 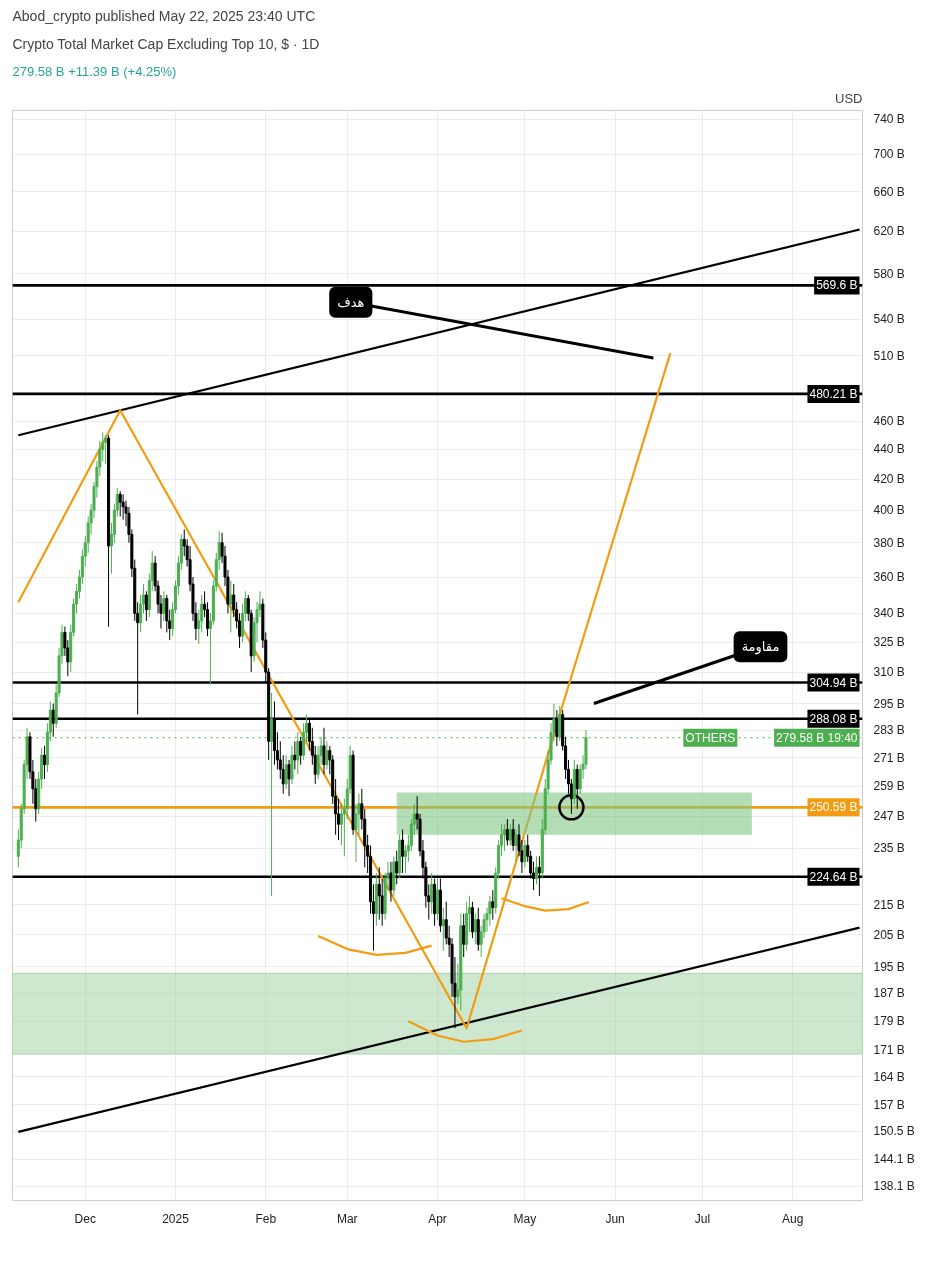 I want to click on y-tick-label: 325 B, so click(x=889, y=642).